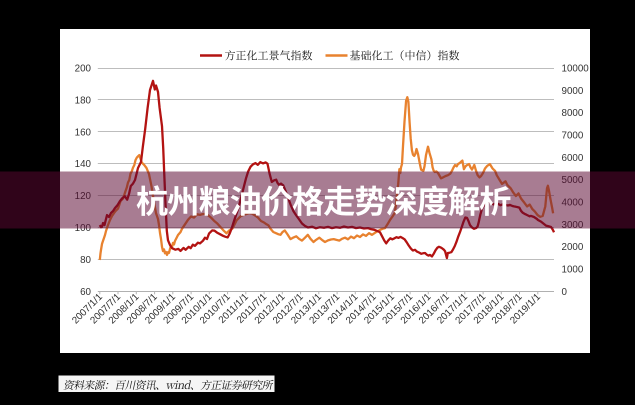 The image size is (635, 405). What do you see at coordinates (83, 164) in the screenshot?
I see `svg-text: 140` at bounding box center [83, 164].